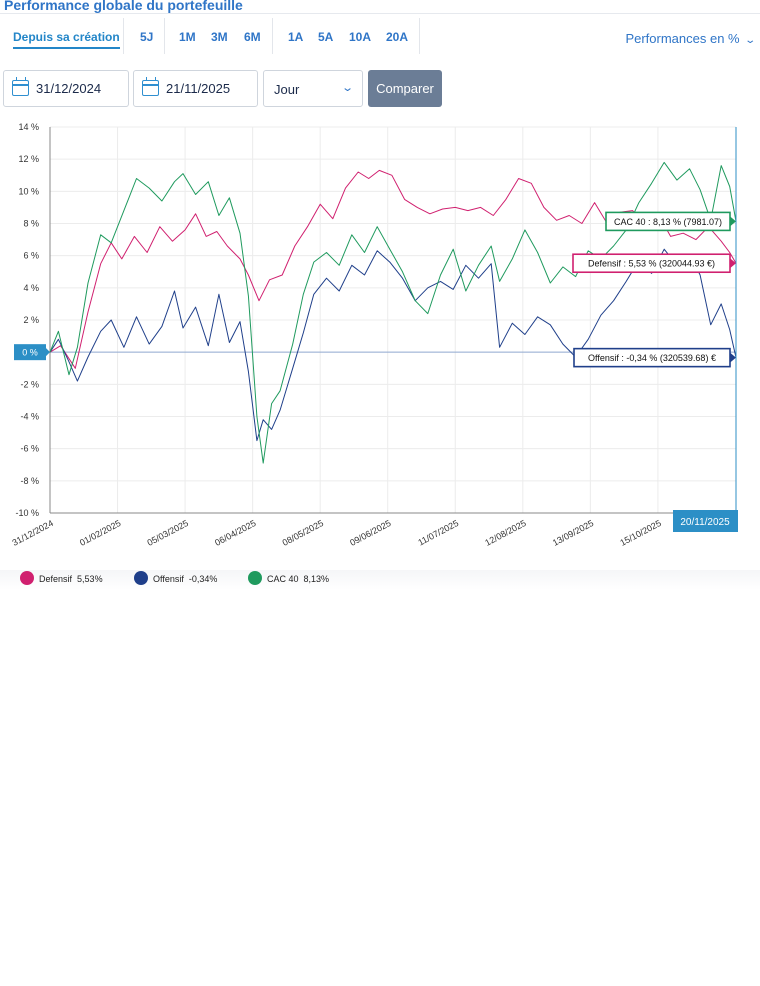 The image size is (760, 986). What do you see at coordinates (360, 37) in the screenshot?
I see `period-tab-10a: 10A` at bounding box center [360, 37].